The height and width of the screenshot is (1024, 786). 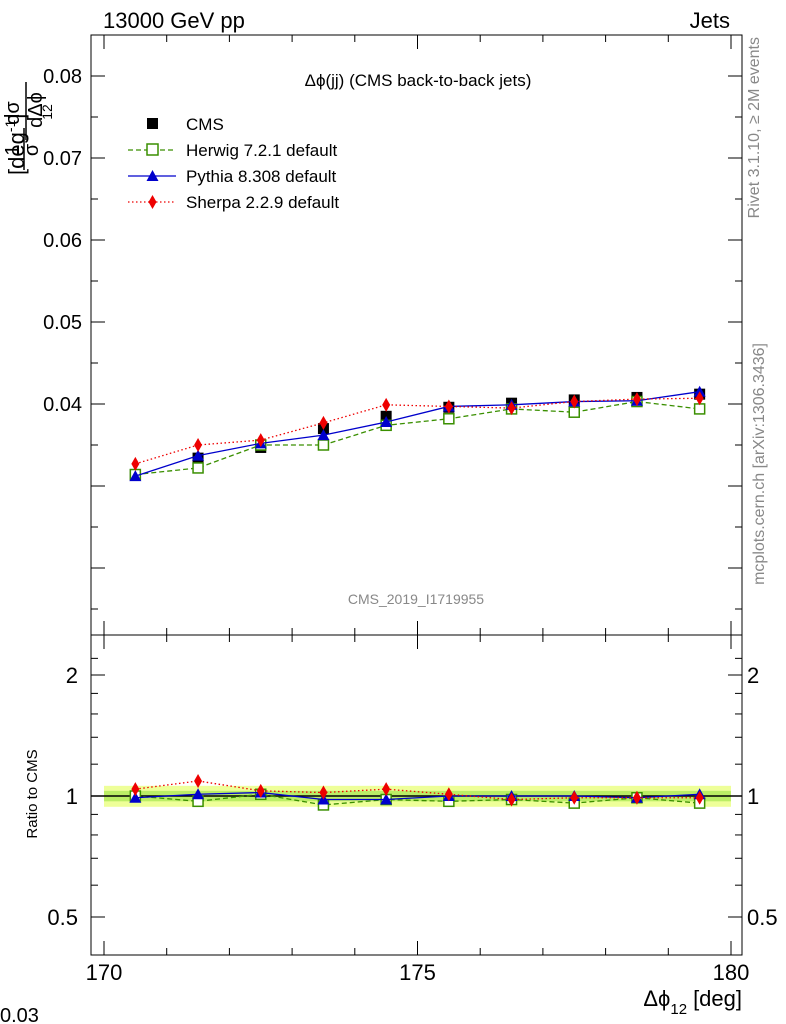 I want to click on header-right: Jets, so click(x=710, y=20).